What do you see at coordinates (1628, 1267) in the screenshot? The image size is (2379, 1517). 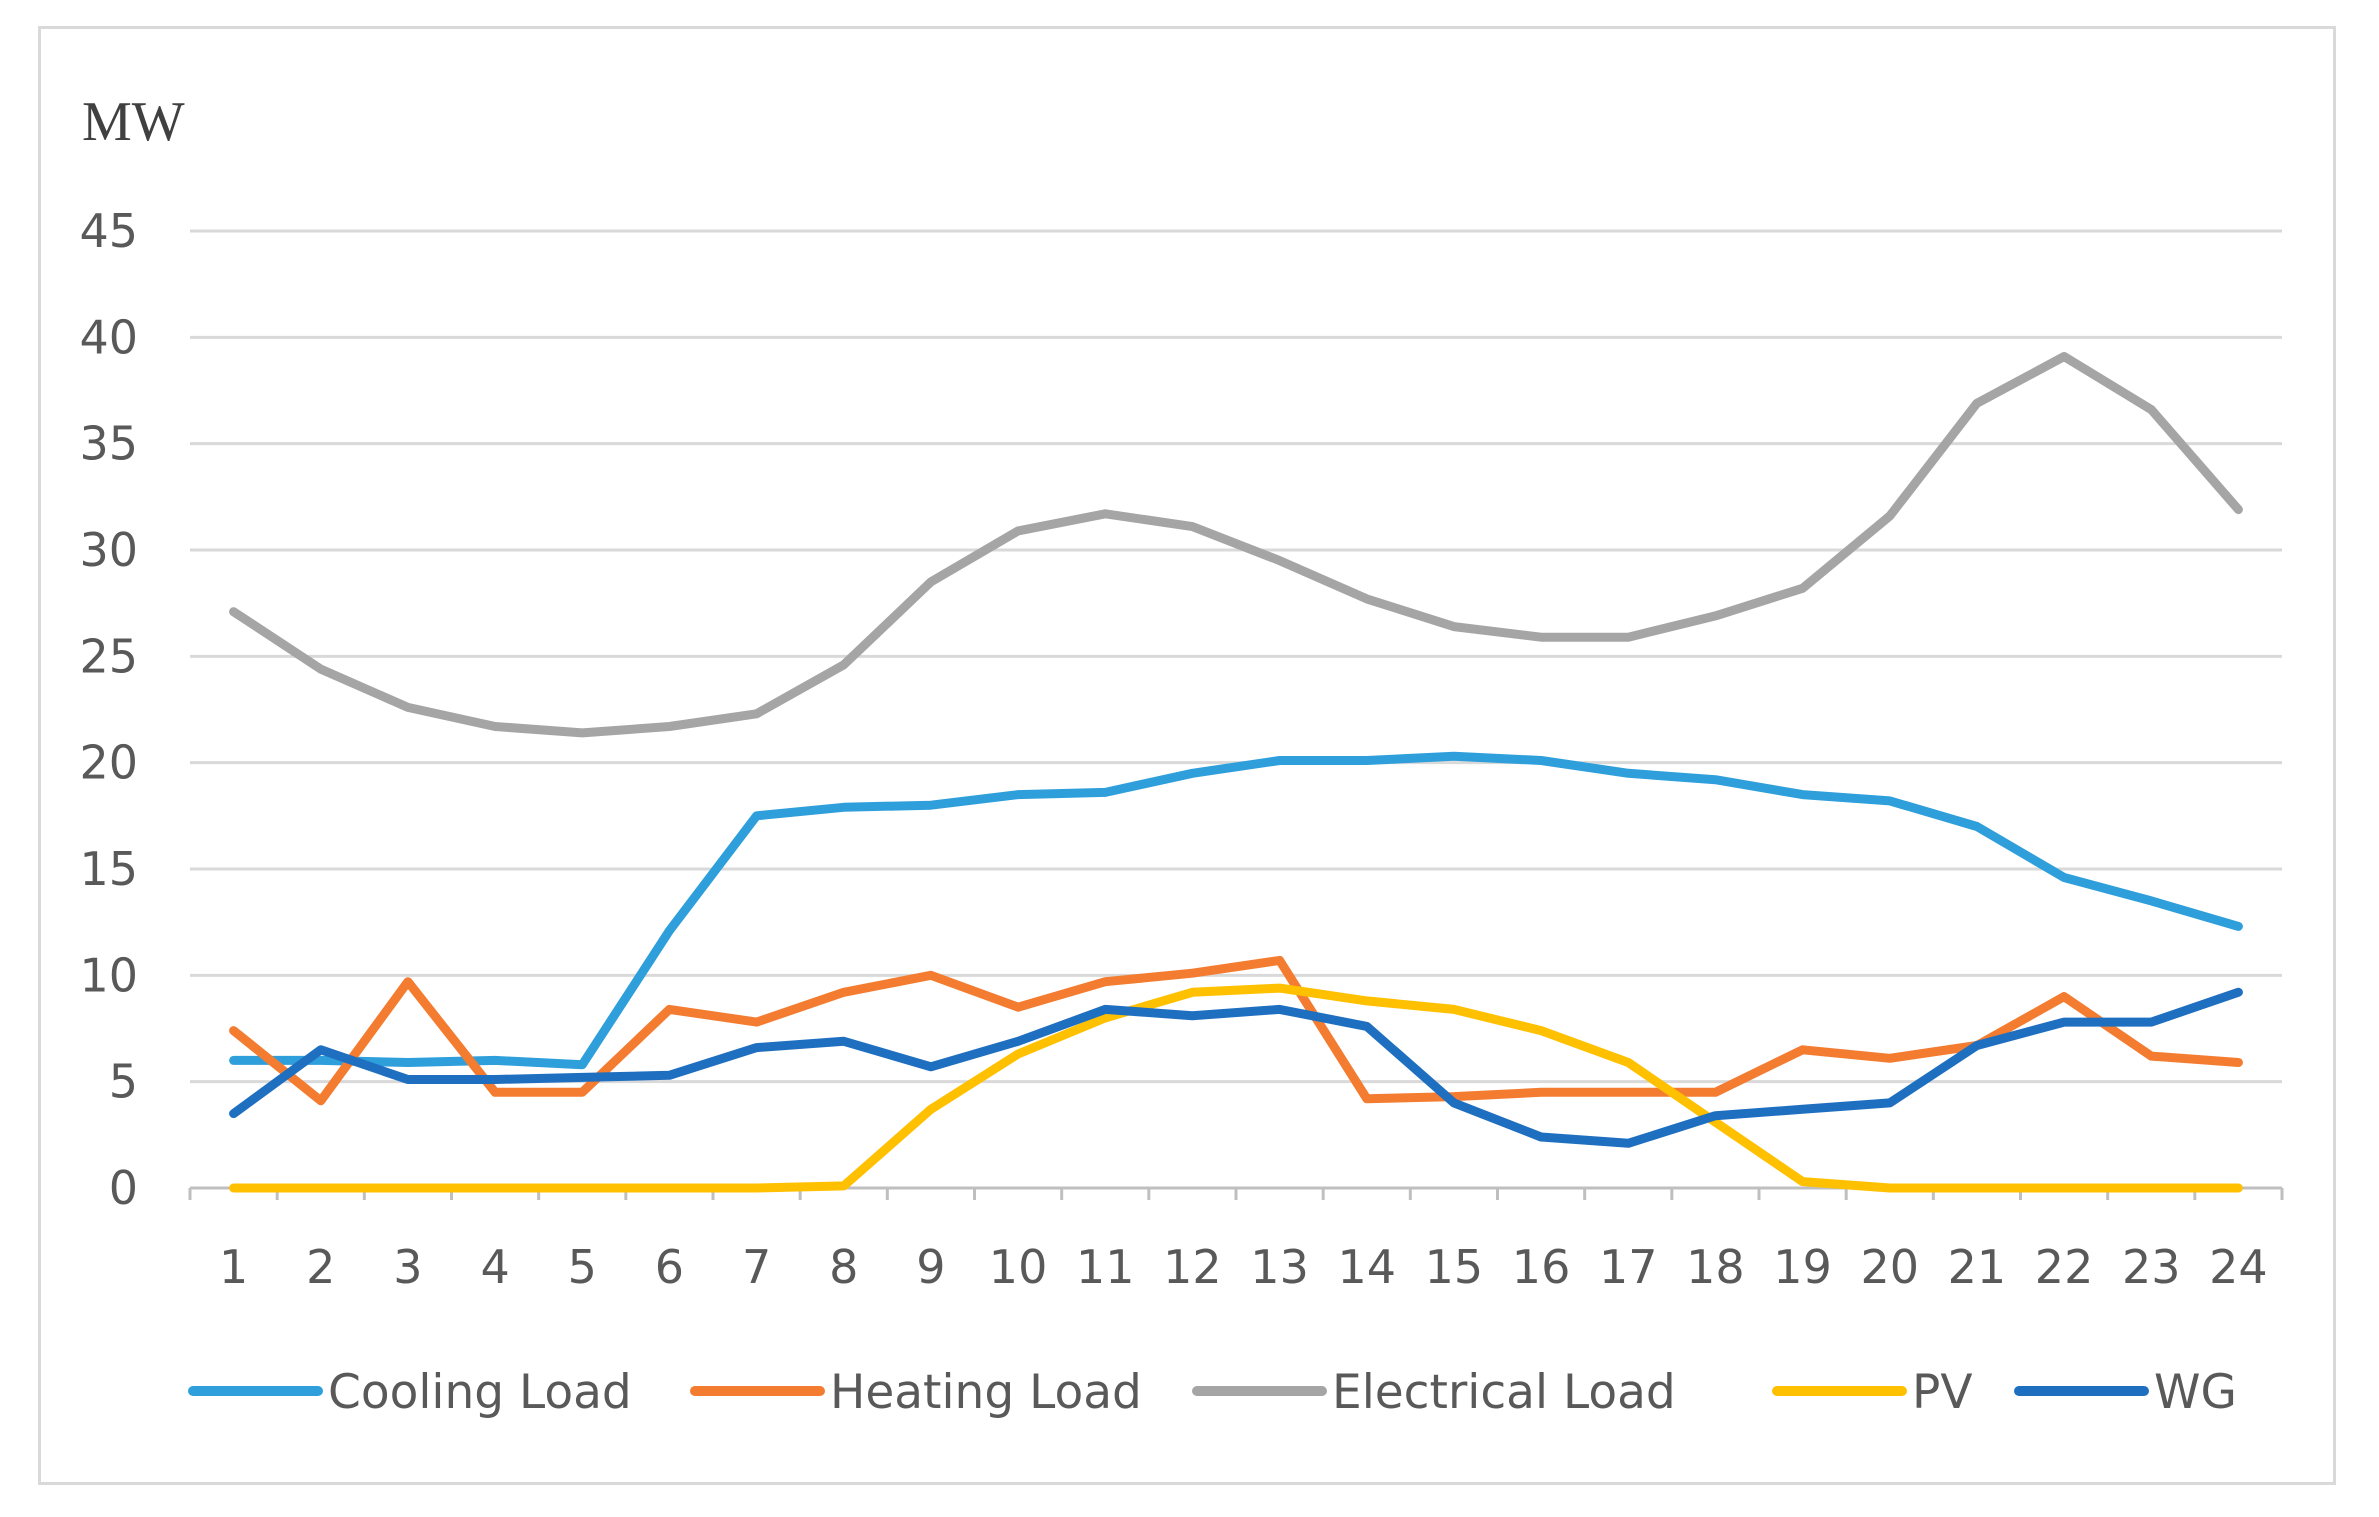 I see `x-tick-label: 17` at bounding box center [1628, 1267].